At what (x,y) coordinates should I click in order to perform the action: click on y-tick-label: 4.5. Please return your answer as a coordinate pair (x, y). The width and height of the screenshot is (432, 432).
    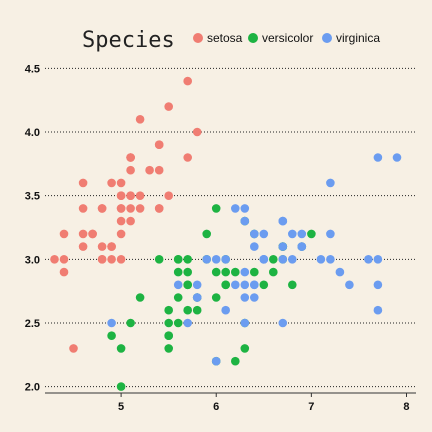
    Looking at the image, I should click on (32, 69).